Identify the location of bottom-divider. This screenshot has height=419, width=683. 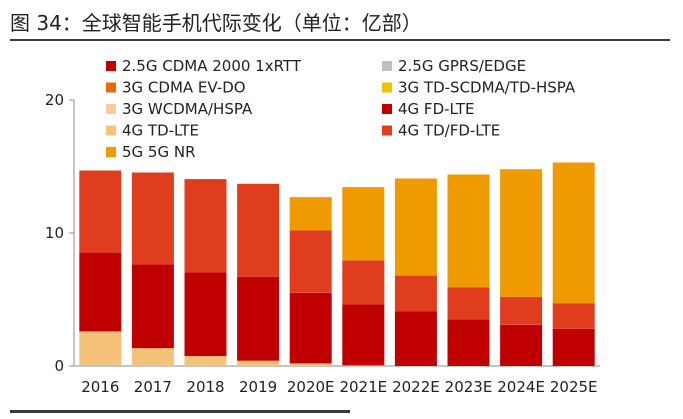
(180, 411).